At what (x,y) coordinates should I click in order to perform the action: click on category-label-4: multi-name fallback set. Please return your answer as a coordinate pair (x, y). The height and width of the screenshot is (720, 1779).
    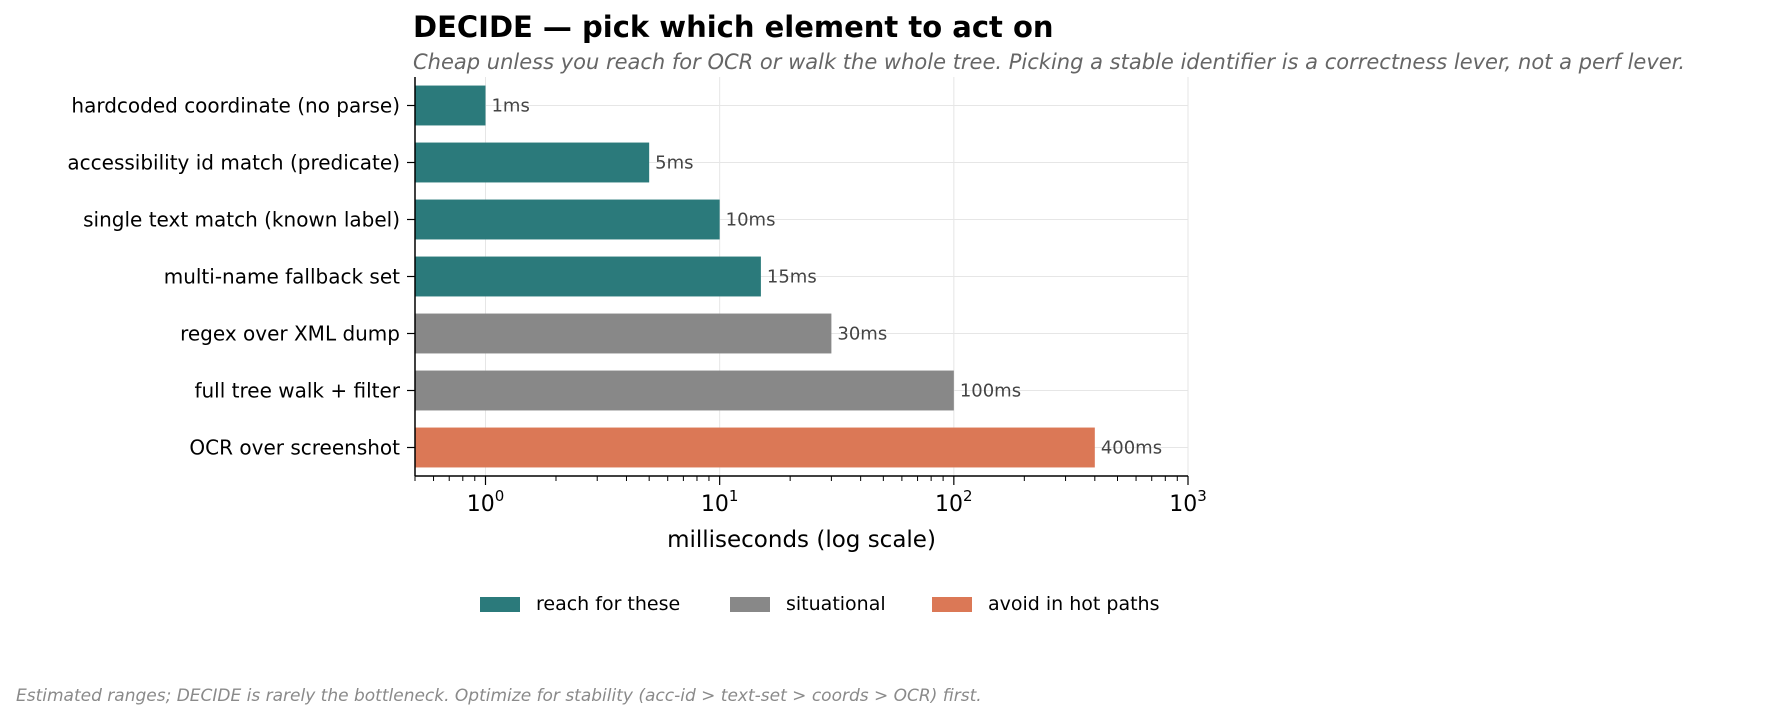
    Looking at the image, I should click on (282, 277).